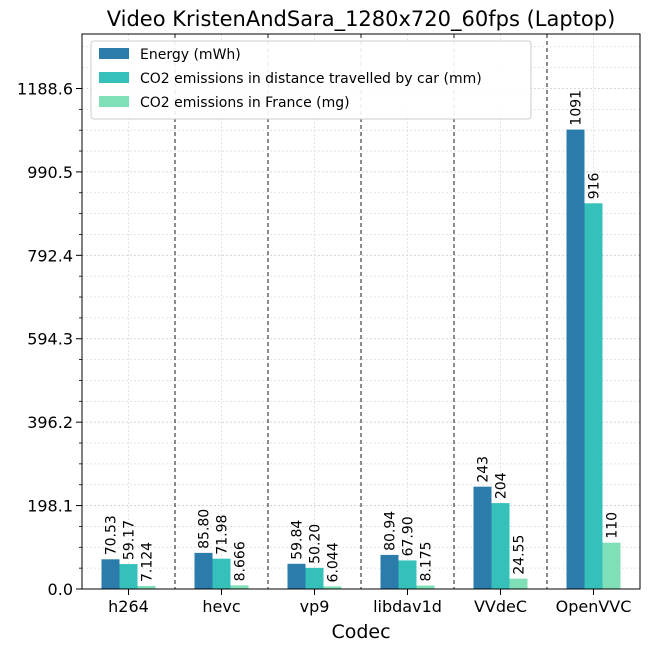  What do you see at coordinates (45, 88) in the screenshot?
I see `y-tick-label: 1188.6` at bounding box center [45, 88].